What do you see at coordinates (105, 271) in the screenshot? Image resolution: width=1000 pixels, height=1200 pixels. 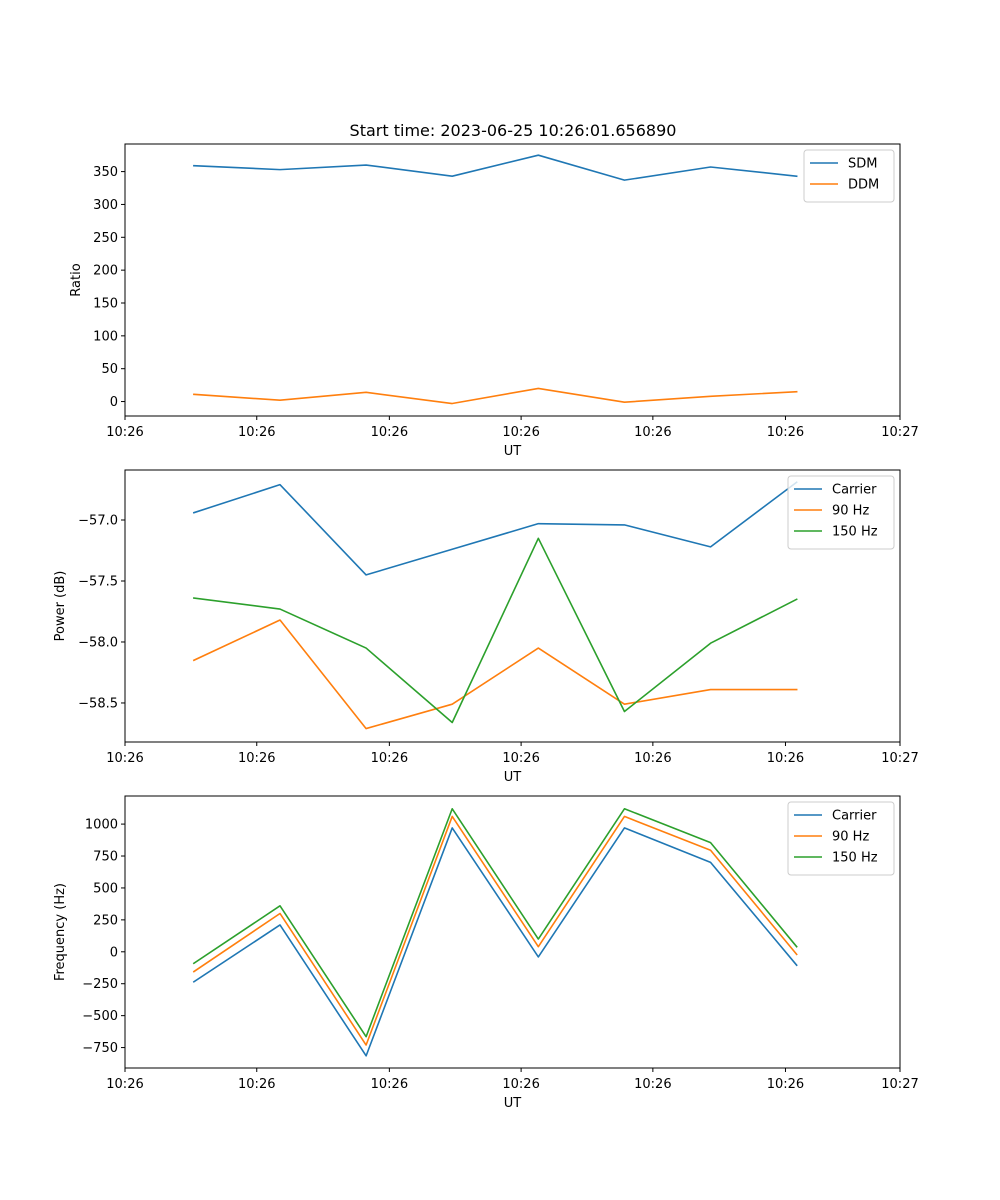 I see `panel-1-y-tick-label-5: 200` at bounding box center [105, 271].